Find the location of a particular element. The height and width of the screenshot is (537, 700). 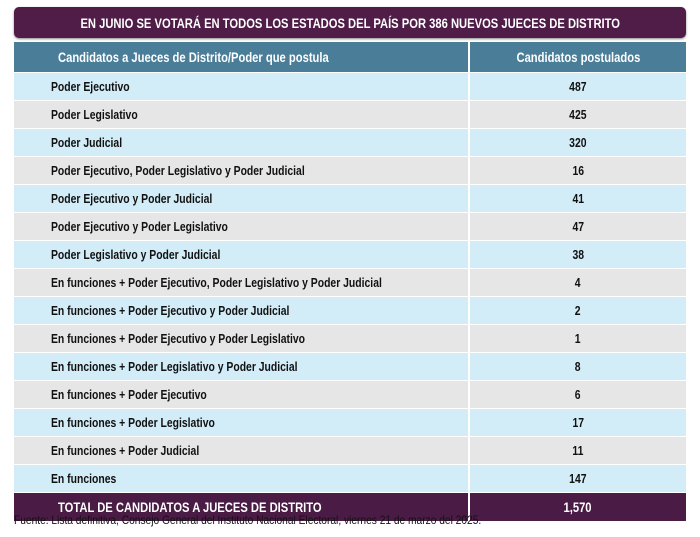

row-value-cell: 147 is located at coordinates (578, 478).